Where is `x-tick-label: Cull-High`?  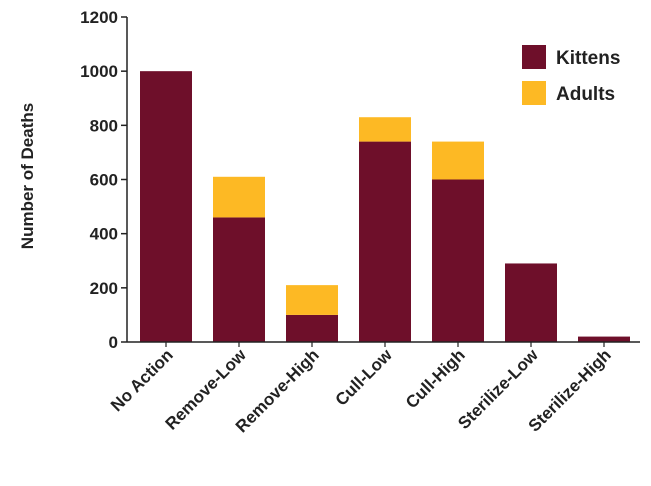
x-tick-label: Cull-High is located at coordinates (435, 378).